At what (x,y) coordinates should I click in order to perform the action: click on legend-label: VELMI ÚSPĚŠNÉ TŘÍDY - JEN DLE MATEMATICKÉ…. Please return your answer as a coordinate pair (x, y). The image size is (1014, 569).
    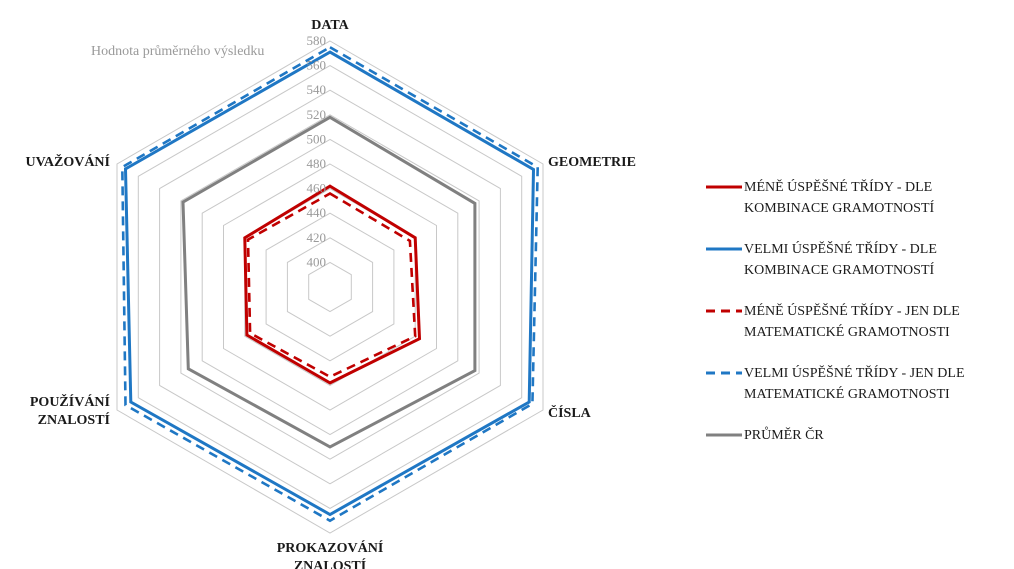
    Looking at the image, I should click on (854, 383).